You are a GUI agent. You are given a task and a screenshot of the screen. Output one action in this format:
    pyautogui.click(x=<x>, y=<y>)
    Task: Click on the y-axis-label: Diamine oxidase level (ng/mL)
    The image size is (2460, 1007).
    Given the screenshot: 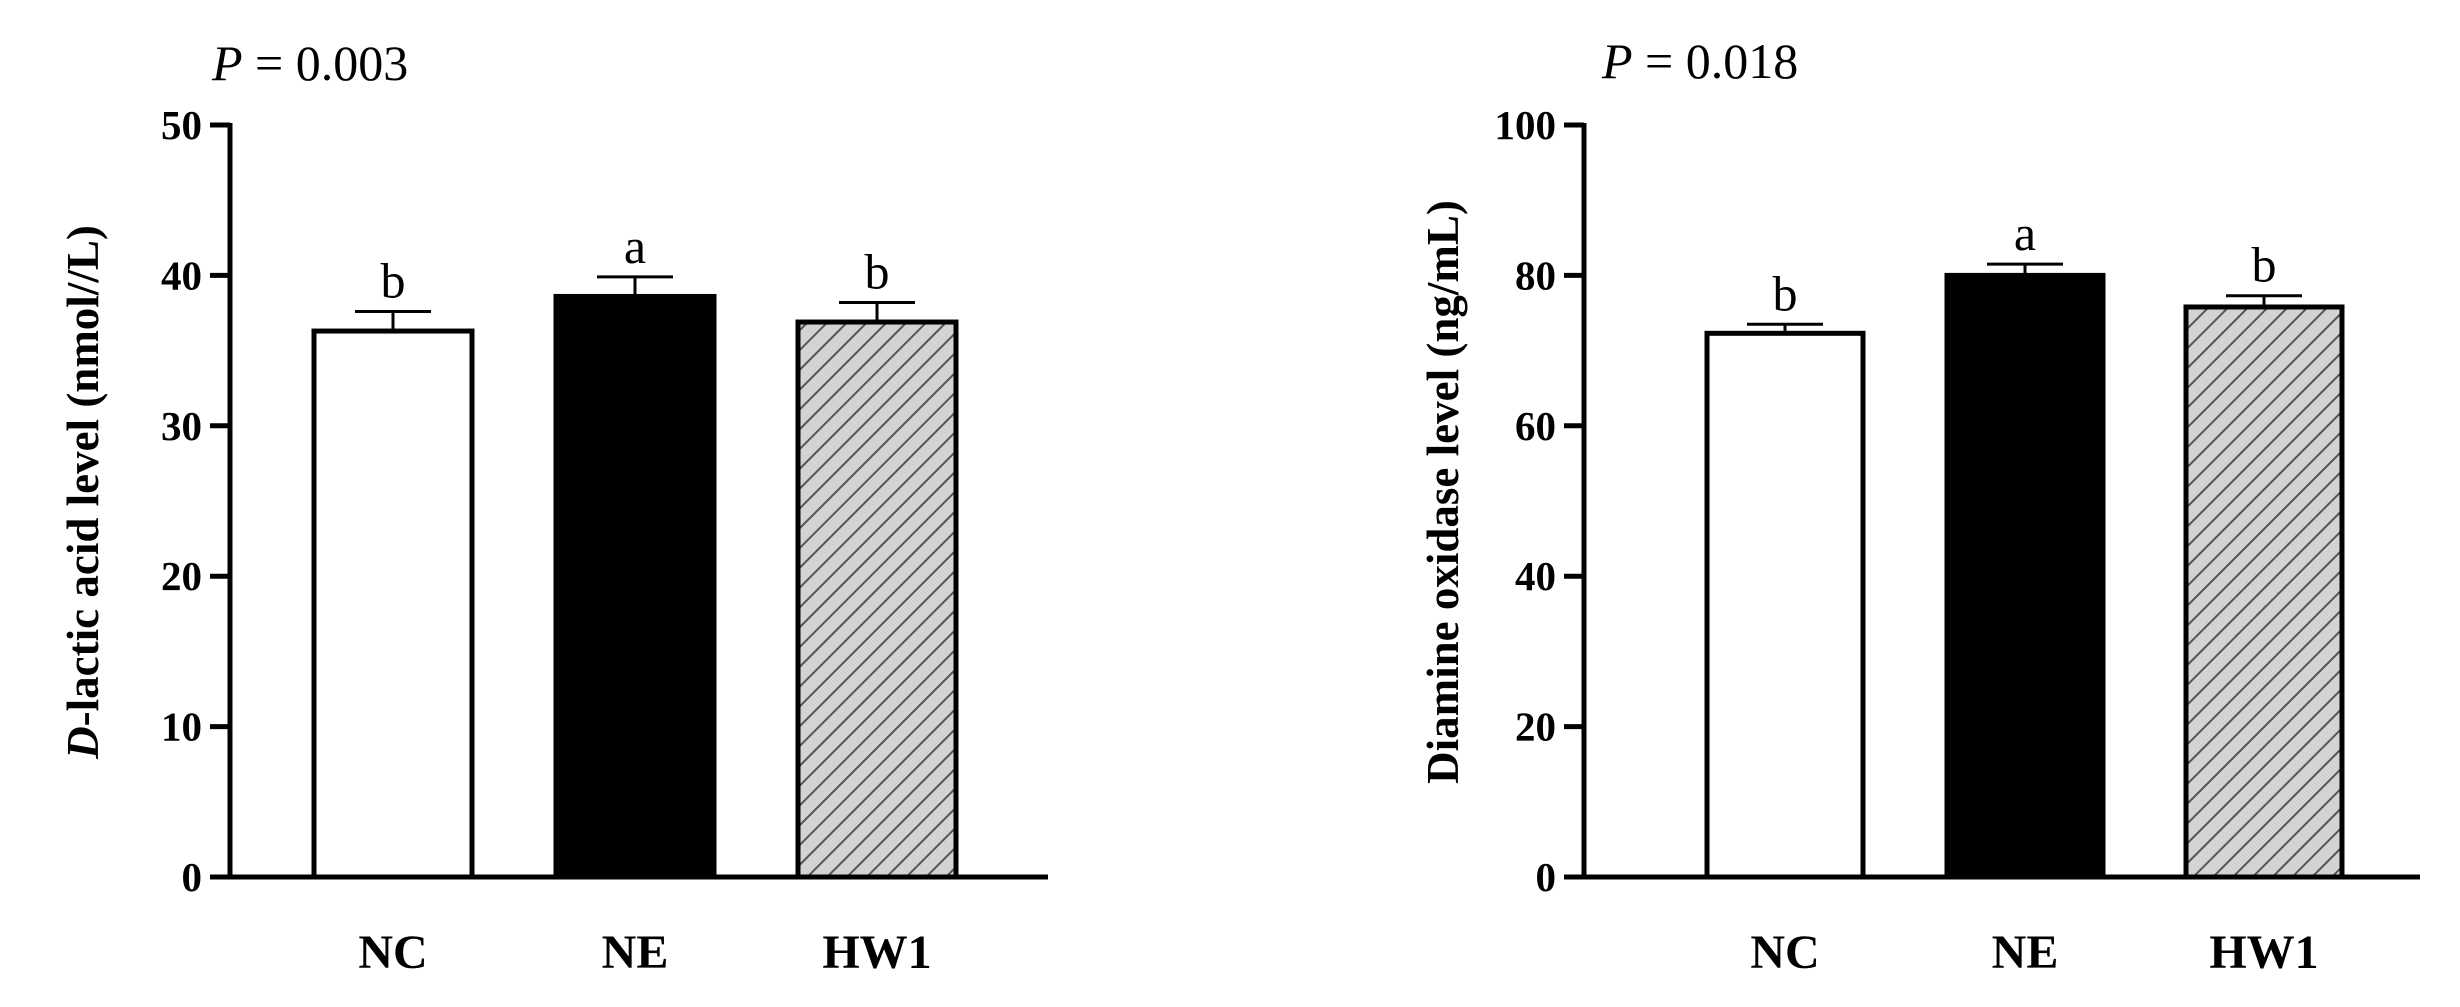 What is the action you would take?
    pyautogui.click(x=1443, y=492)
    